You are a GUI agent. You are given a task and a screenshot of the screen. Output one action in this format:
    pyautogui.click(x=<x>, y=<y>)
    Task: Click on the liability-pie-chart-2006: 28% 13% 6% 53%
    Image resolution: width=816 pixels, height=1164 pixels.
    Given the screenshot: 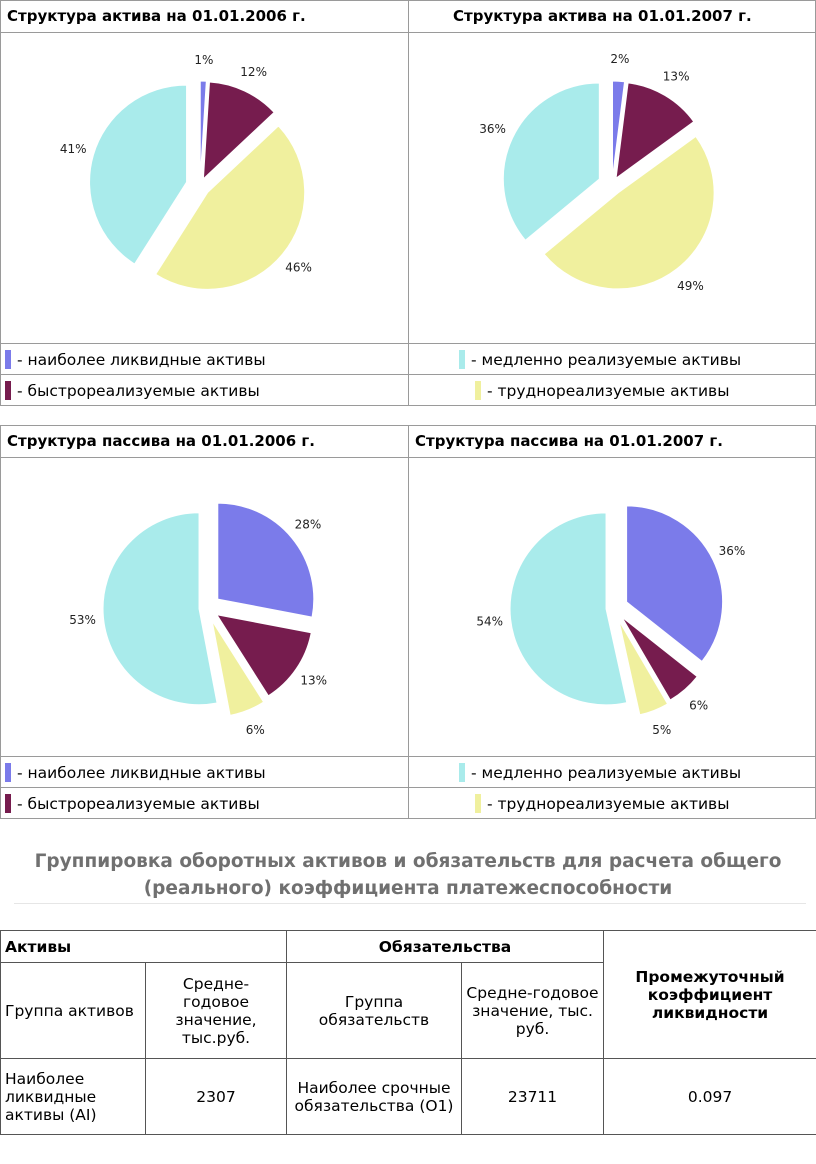 What is the action you would take?
    pyautogui.click(x=198, y=619)
    